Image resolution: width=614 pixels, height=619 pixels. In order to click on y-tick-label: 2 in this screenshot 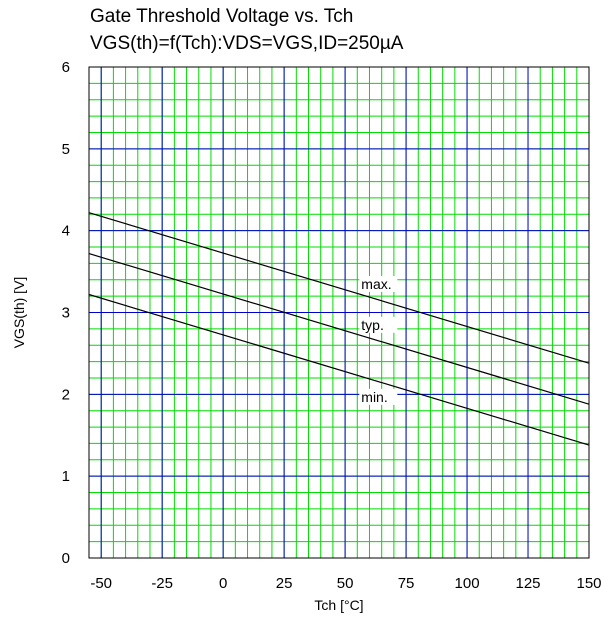, I will do `click(66, 394)`.